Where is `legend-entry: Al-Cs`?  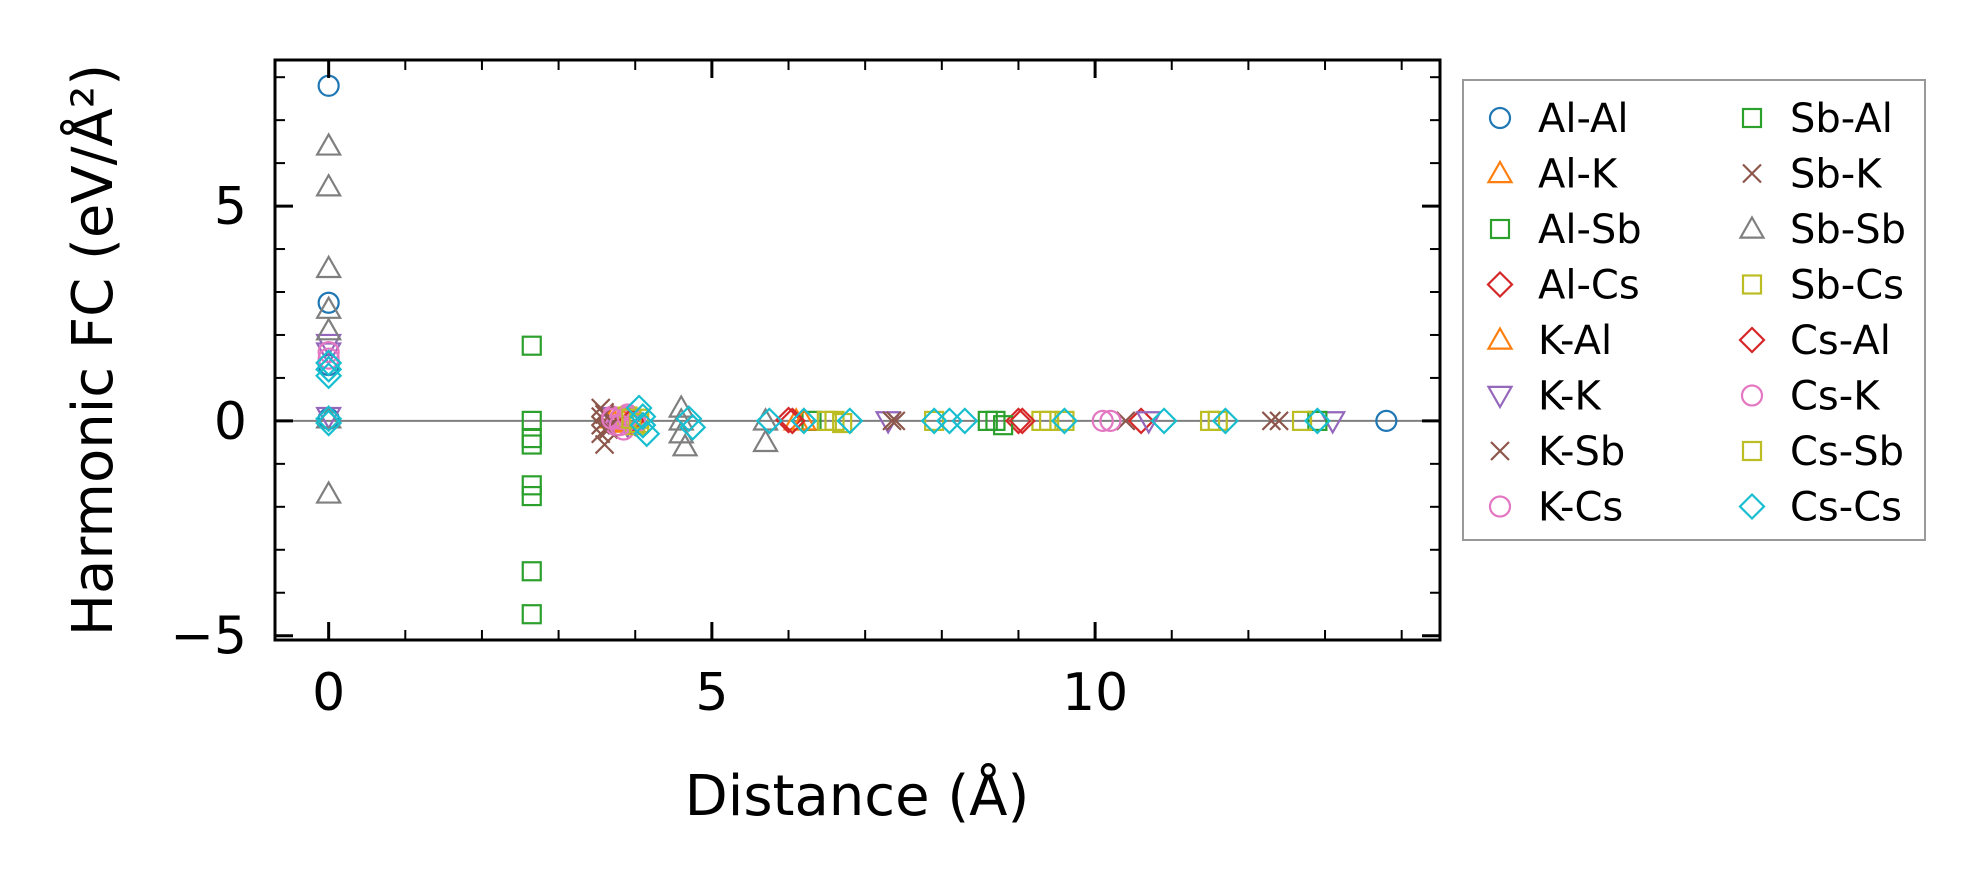 legend-entry: Al-Cs is located at coordinates (1563, 286).